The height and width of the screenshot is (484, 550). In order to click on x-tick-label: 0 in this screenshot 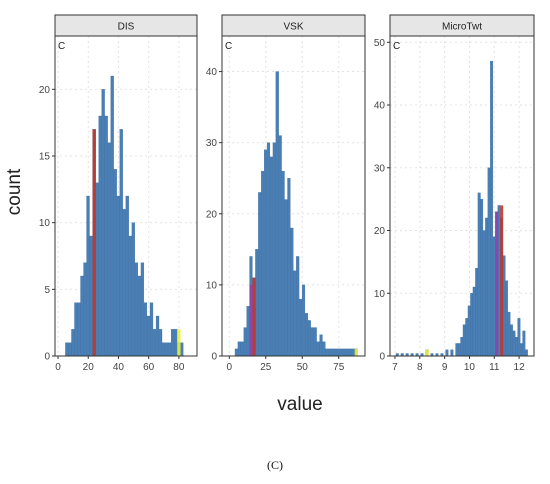, I will do `click(58, 367)`.